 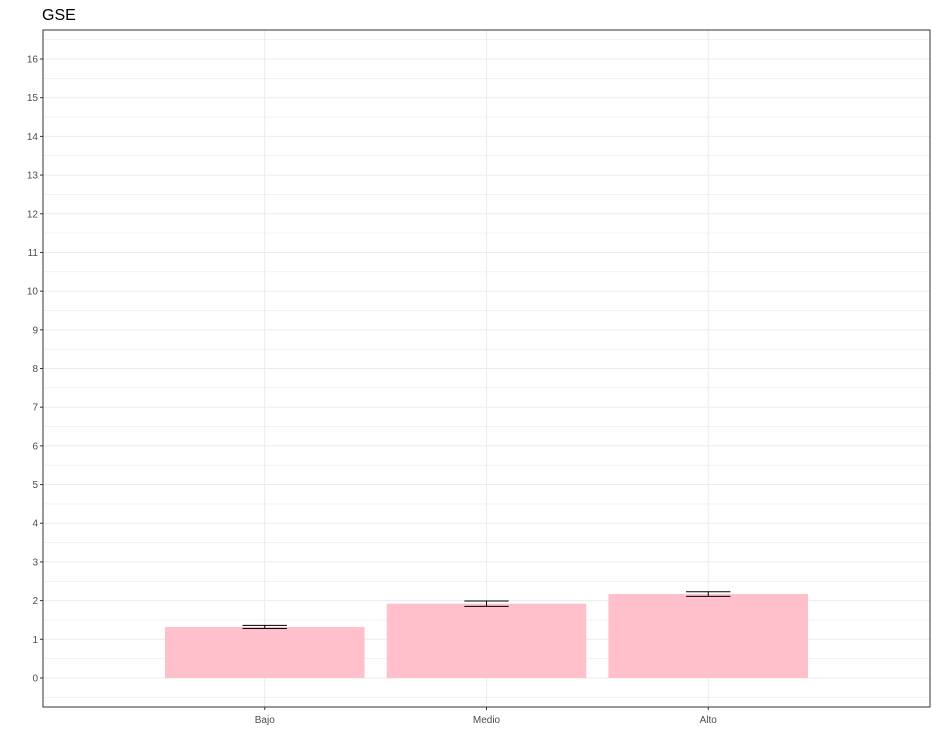 What do you see at coordinates (486, 640) in the screenshot?
I see `bar-medio` at bounding box center [486, 640].